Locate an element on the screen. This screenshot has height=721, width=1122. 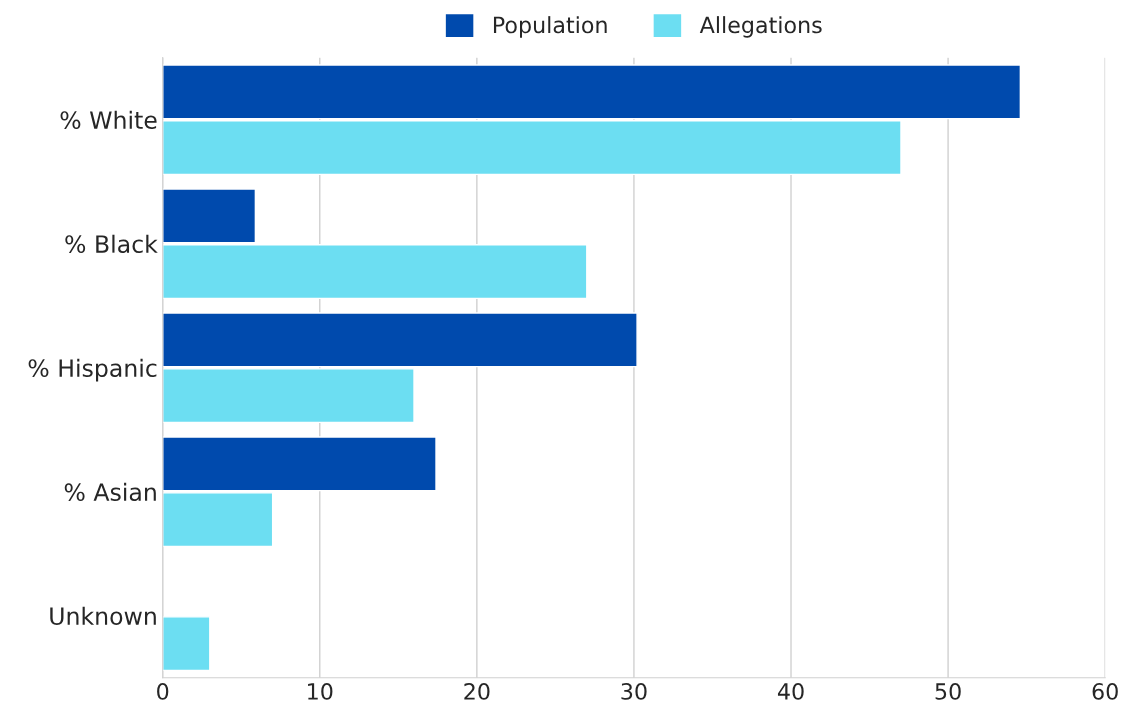
x-tick-label: 40 is located at coordinates (790, 691).